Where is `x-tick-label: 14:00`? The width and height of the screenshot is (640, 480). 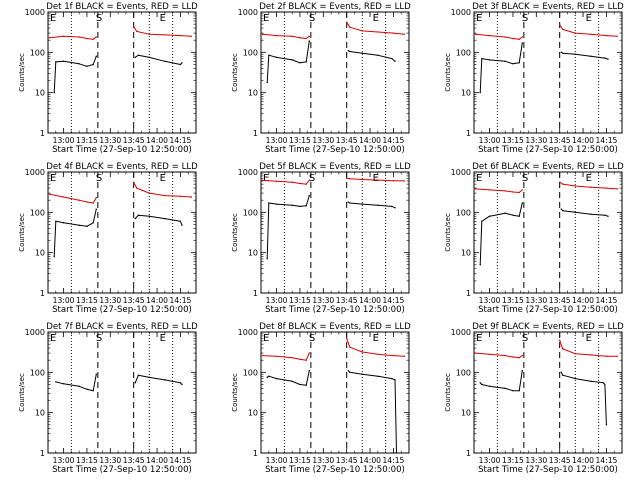
x-tick-label: 14:00 is located at coordinates (157, 300).